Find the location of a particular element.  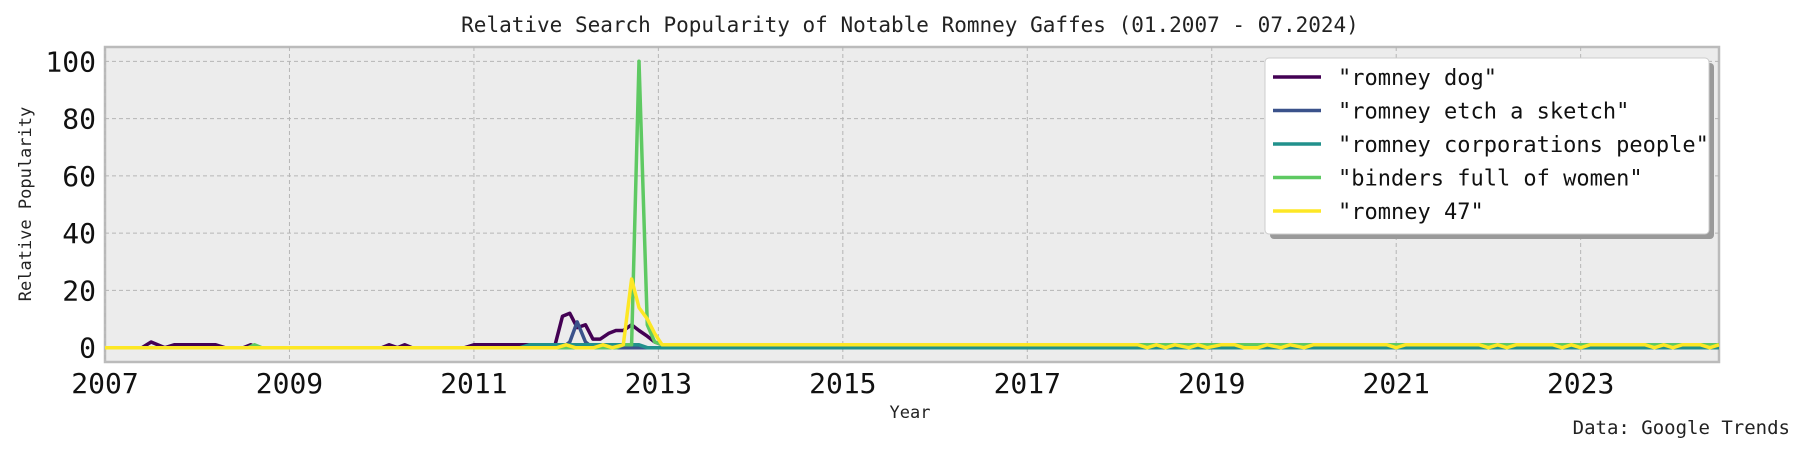

legend-box is located at coordinates (1487, 146).